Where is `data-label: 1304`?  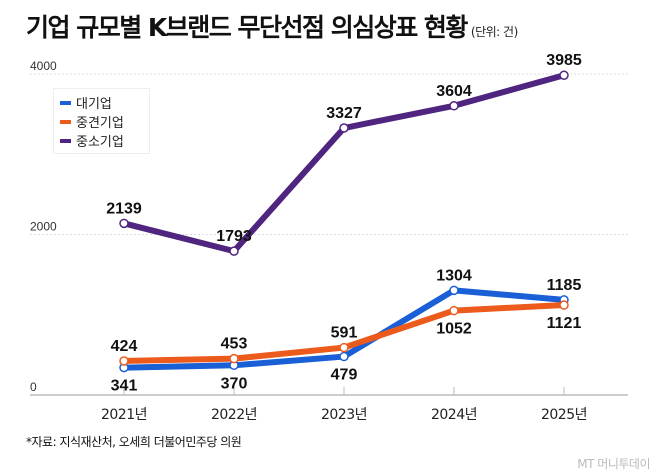 data-label: 1304 is located at coordinates (454, 275).